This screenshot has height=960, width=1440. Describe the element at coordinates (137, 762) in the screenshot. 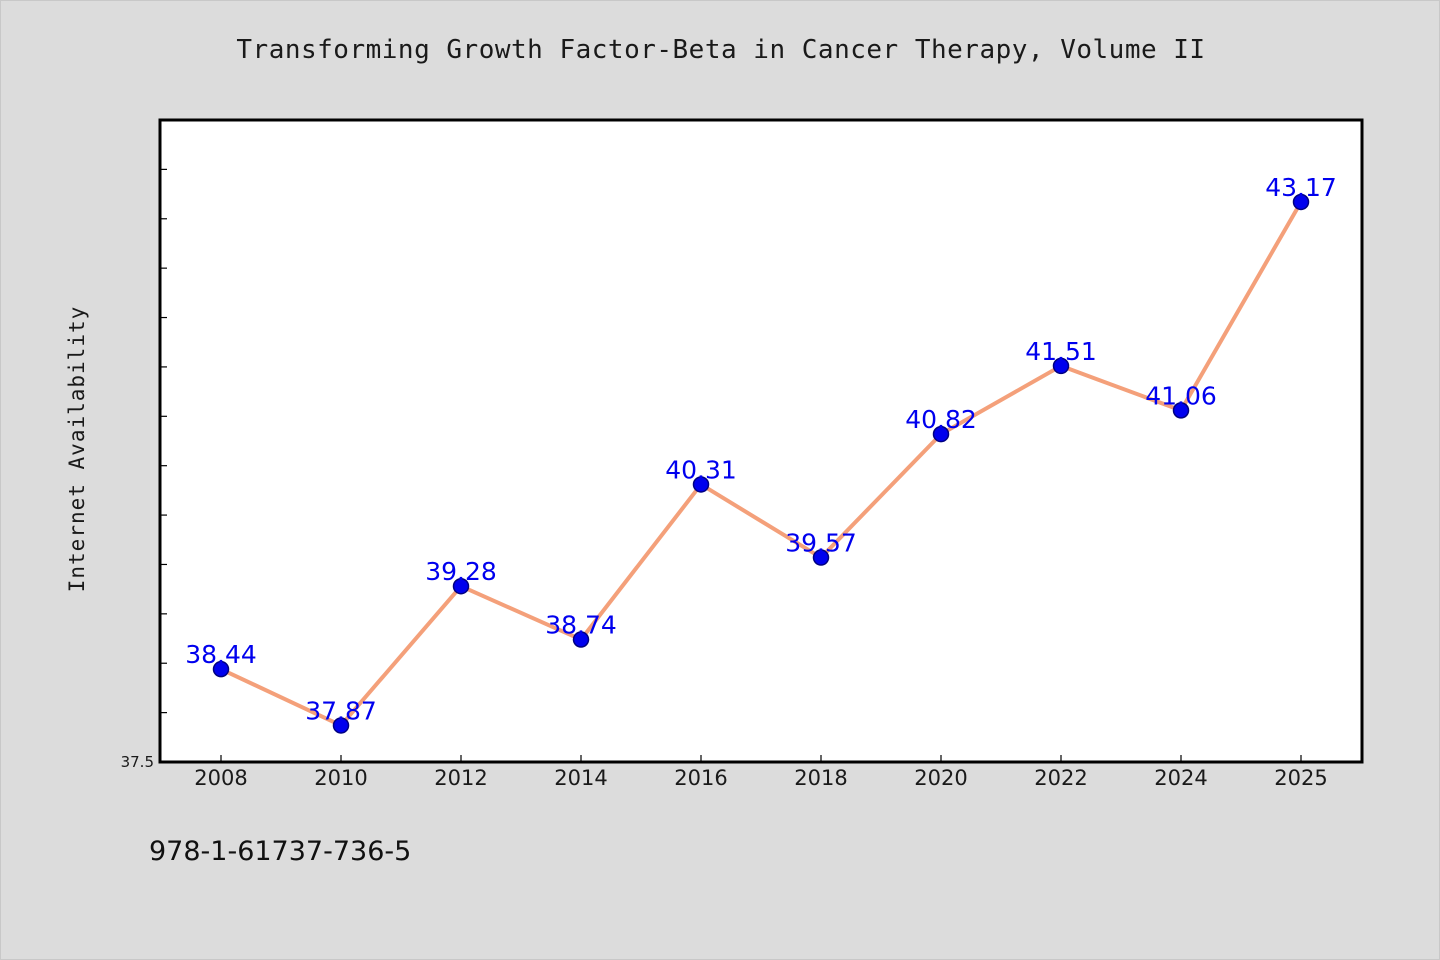

I see `y-tick-label: 37.5` at that location.